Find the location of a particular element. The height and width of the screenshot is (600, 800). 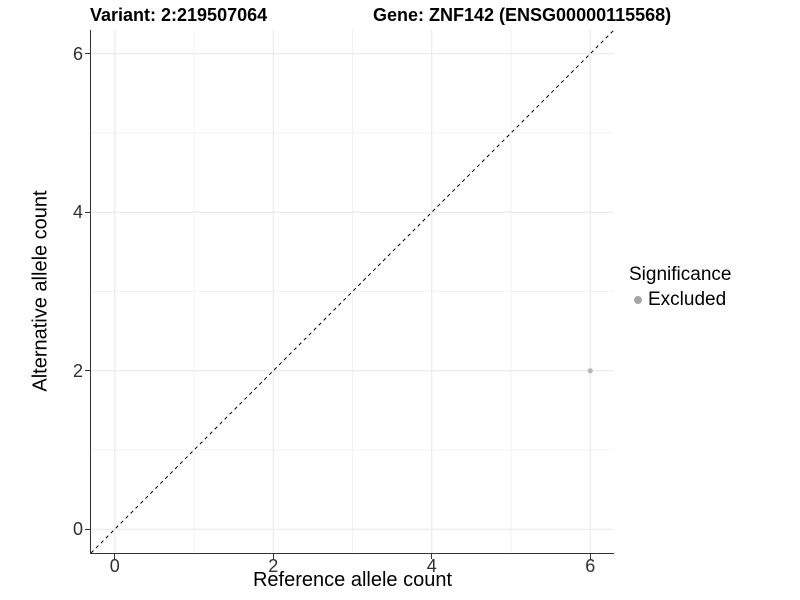

legend-key-dot is located at coordinates (638, 300).